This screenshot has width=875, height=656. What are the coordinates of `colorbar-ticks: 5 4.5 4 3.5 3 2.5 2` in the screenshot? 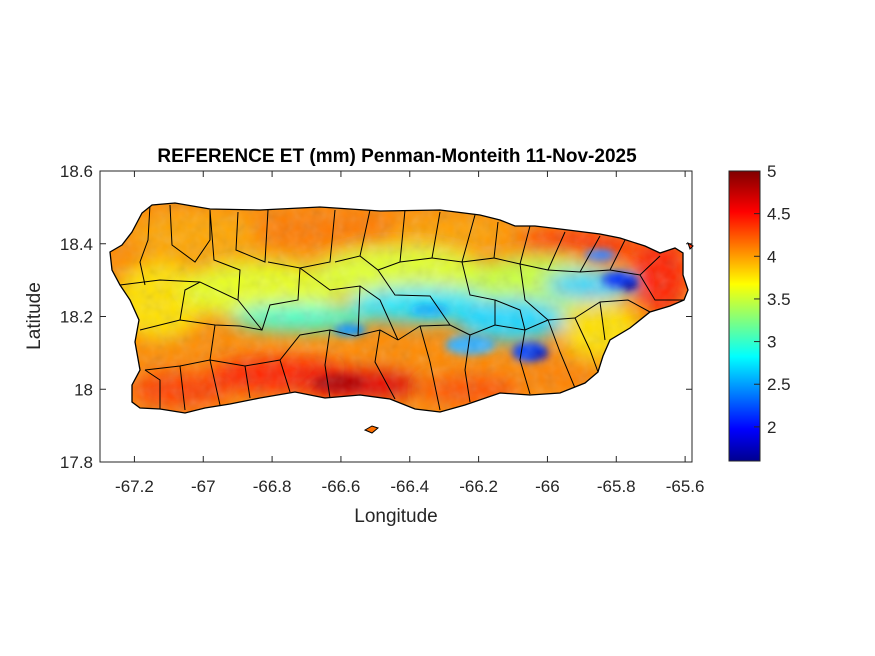 It's located at (772, 299).